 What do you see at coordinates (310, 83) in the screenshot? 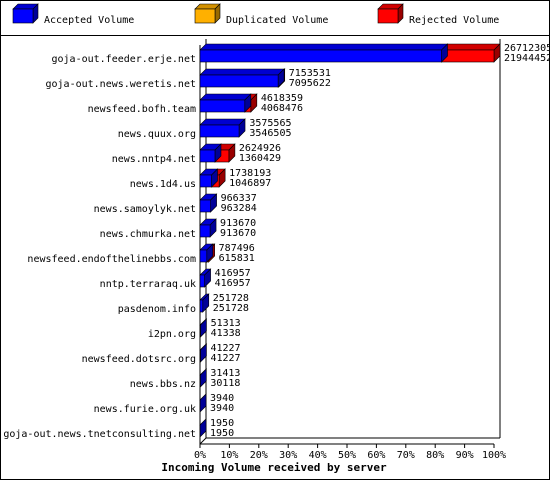
I see `value-accepted-2: 7095622` at bounding box center [310, 83].